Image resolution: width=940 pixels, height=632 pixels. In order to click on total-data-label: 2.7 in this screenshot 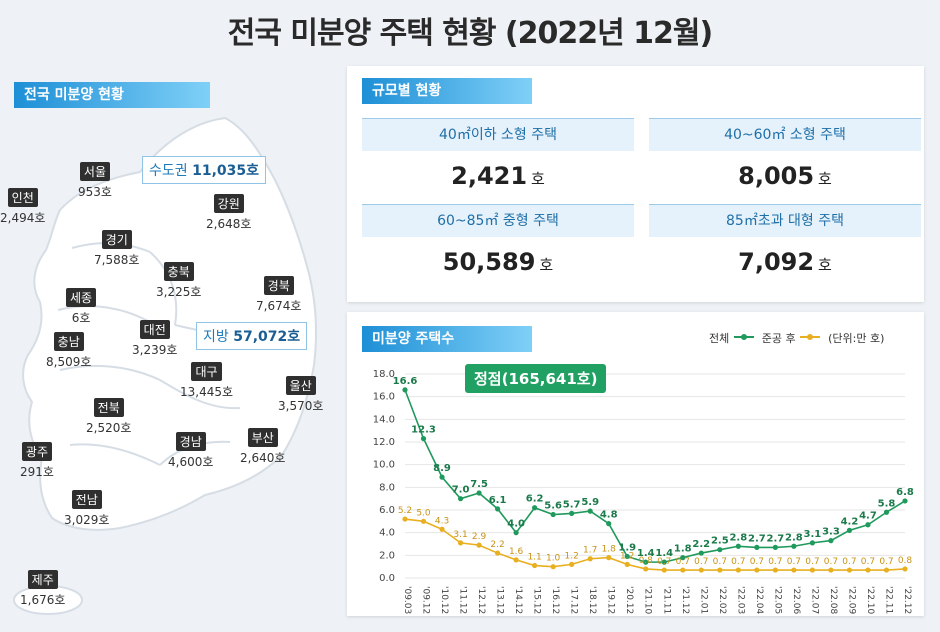, I will do `click(776, 538)`.